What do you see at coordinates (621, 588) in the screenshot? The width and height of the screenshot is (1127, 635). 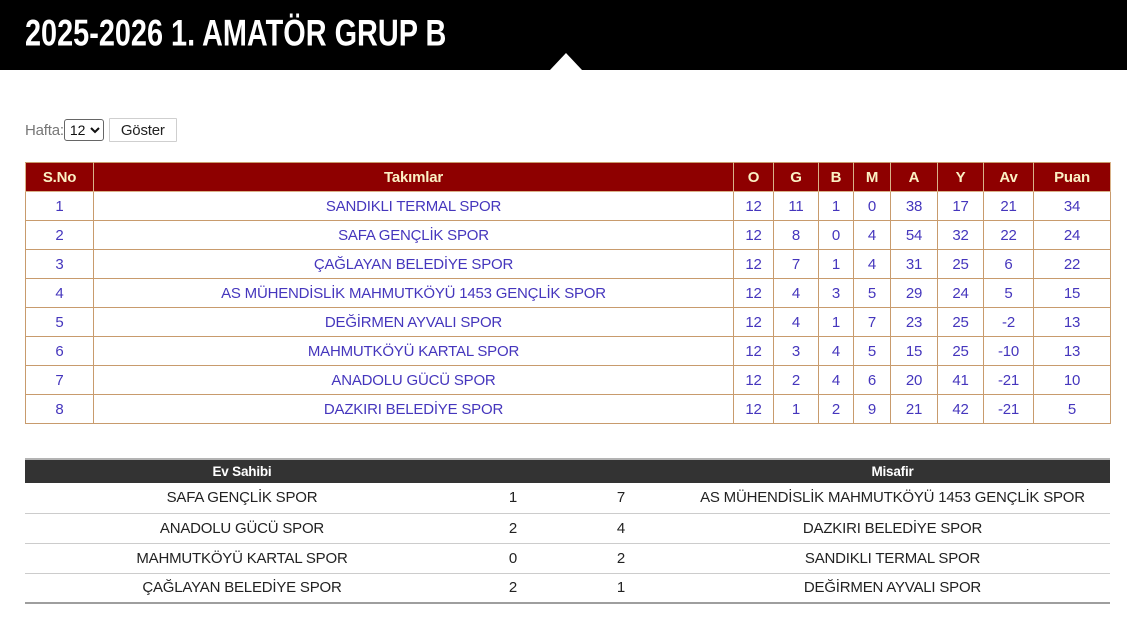 I see `away-score: 1` at bounding box center [621, 588].